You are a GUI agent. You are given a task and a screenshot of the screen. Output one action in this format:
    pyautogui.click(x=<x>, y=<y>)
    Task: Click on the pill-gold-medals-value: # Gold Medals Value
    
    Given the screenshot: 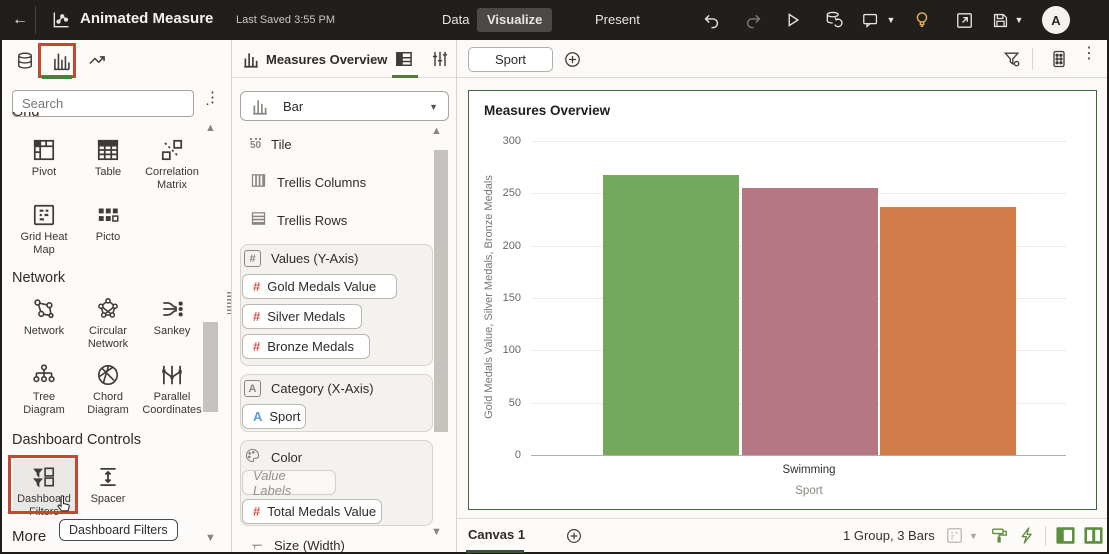 What is the action you would take?
    pyautogui.click(x=319, y=286)
    